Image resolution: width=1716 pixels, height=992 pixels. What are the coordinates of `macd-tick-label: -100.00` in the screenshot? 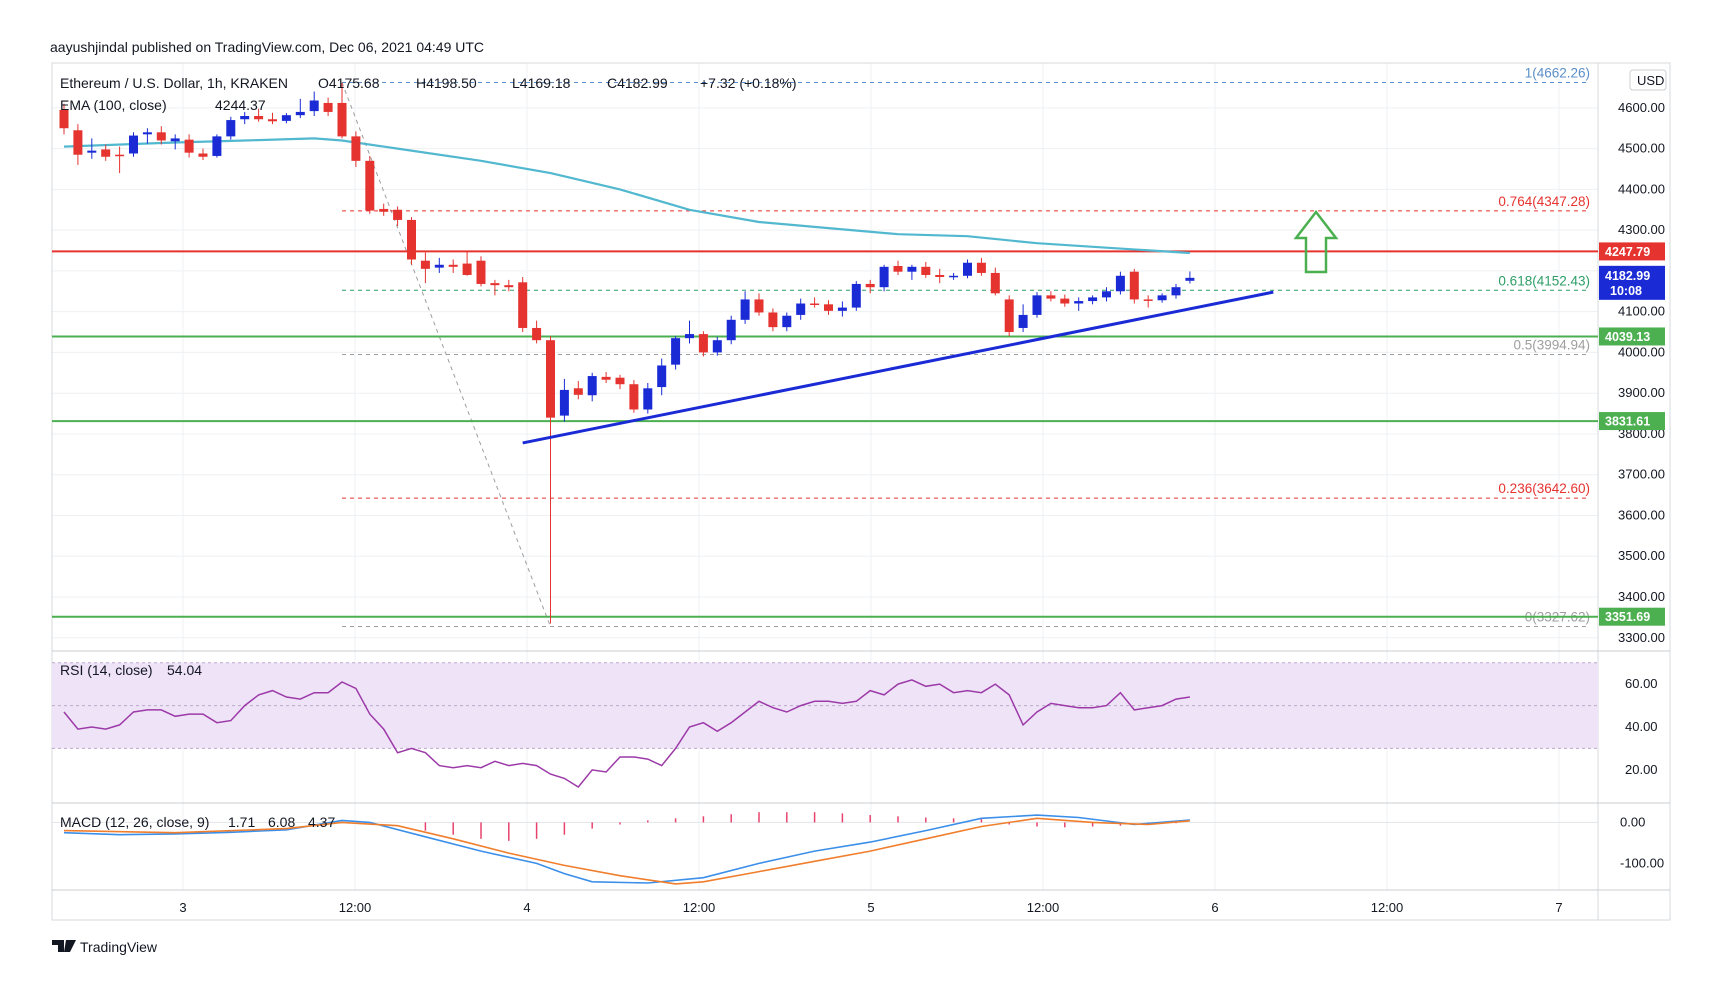 It's located at (1642, 862).